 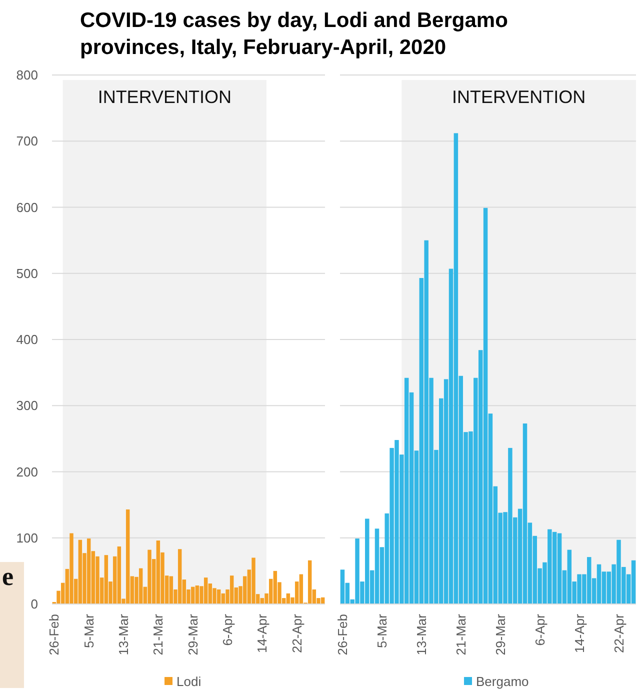 What do you see at coordinates (27, 472) in the screenshot?
I see `y-tick-label: 200` at bounding box center [27, 472].